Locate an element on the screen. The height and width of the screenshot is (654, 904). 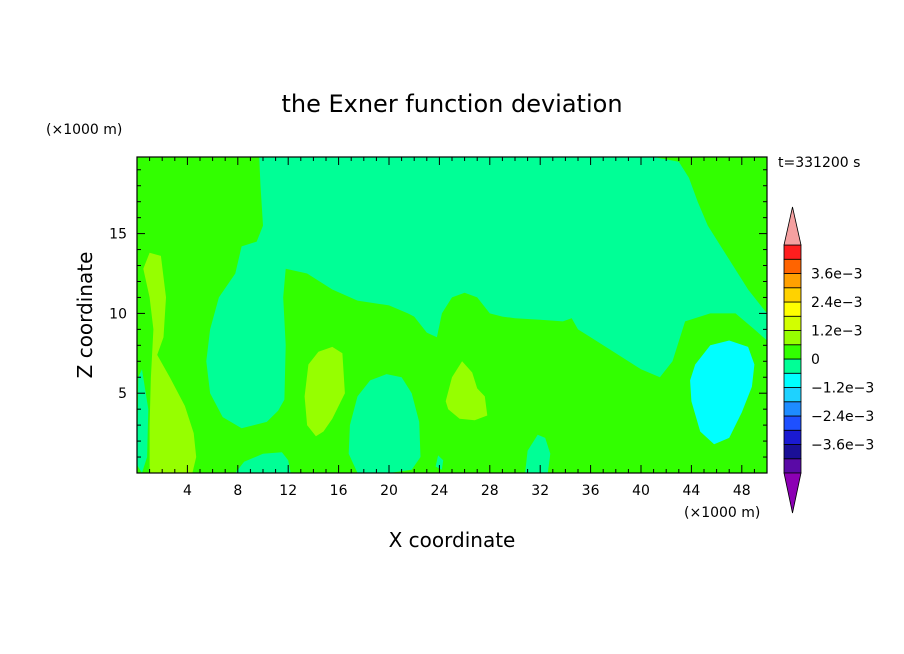
colorbar-tick-label: 1.2e−3 is located at coordinates (837, 332).